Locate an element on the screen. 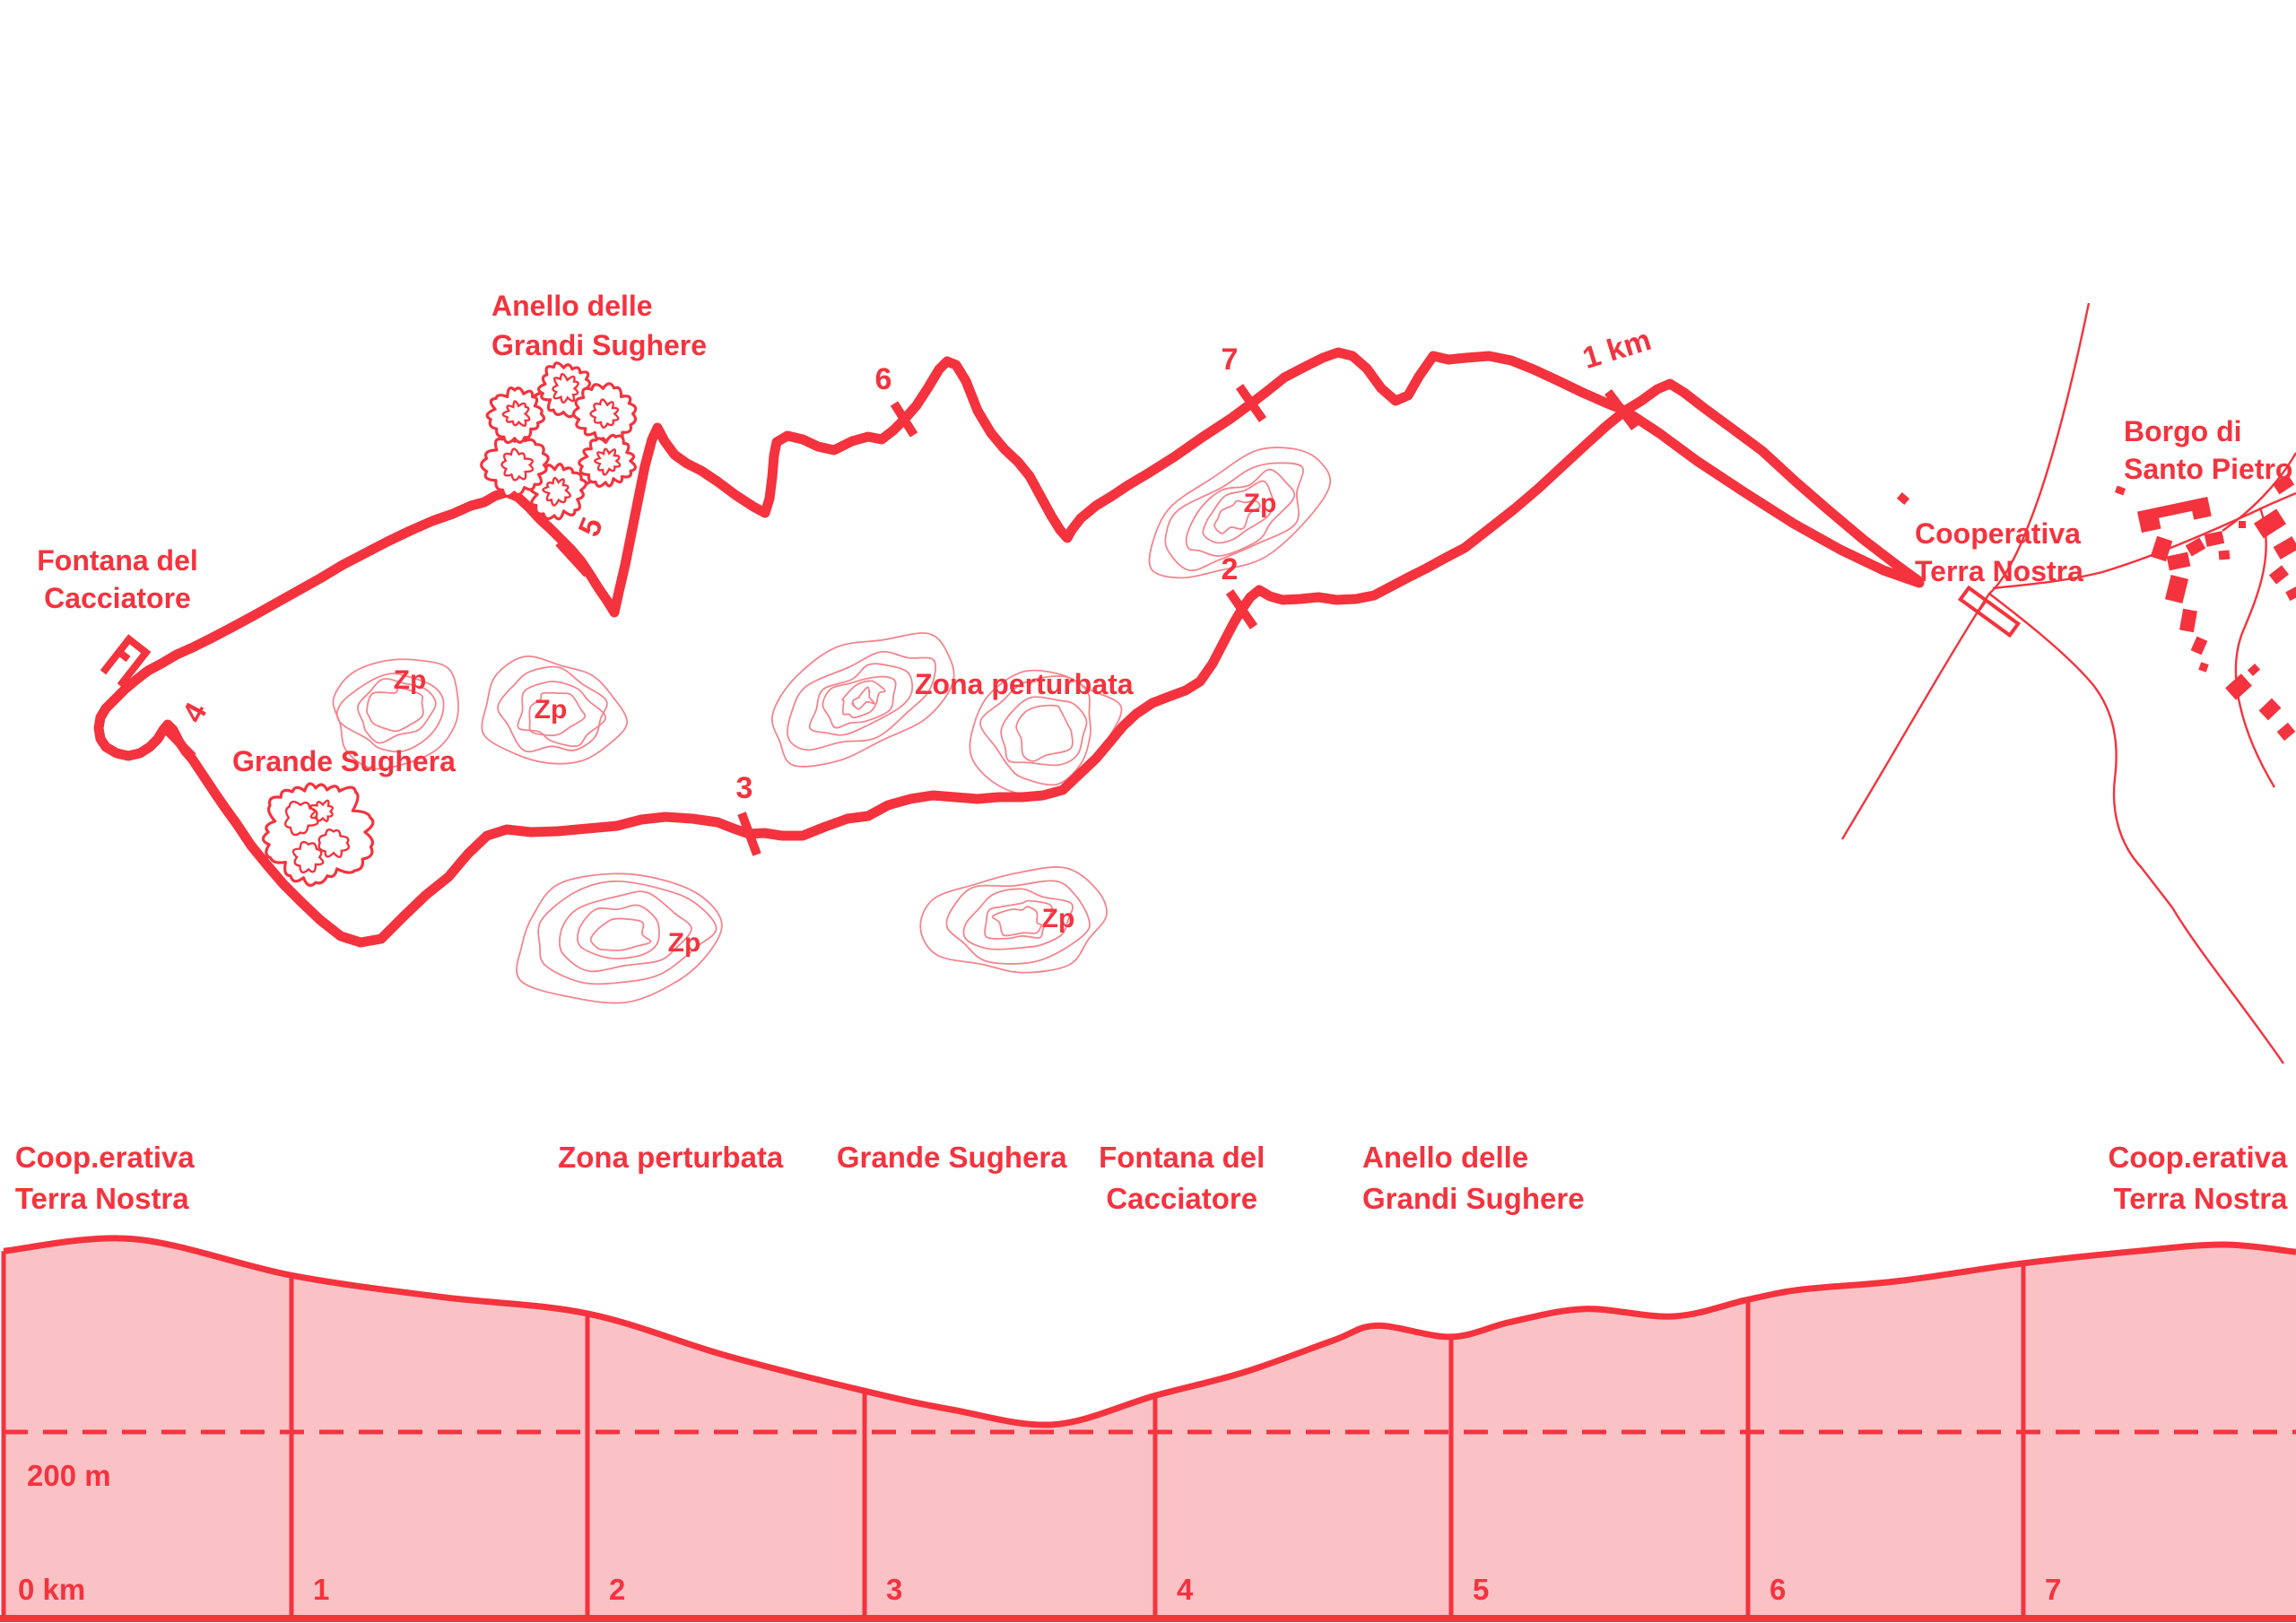 Image resolution: width=2296 pixels, height=1623 pixels. profile-waypoint-fontana-del-cacciatore: Fontana del Cacciatore is located at coordinates (1182, 1178).